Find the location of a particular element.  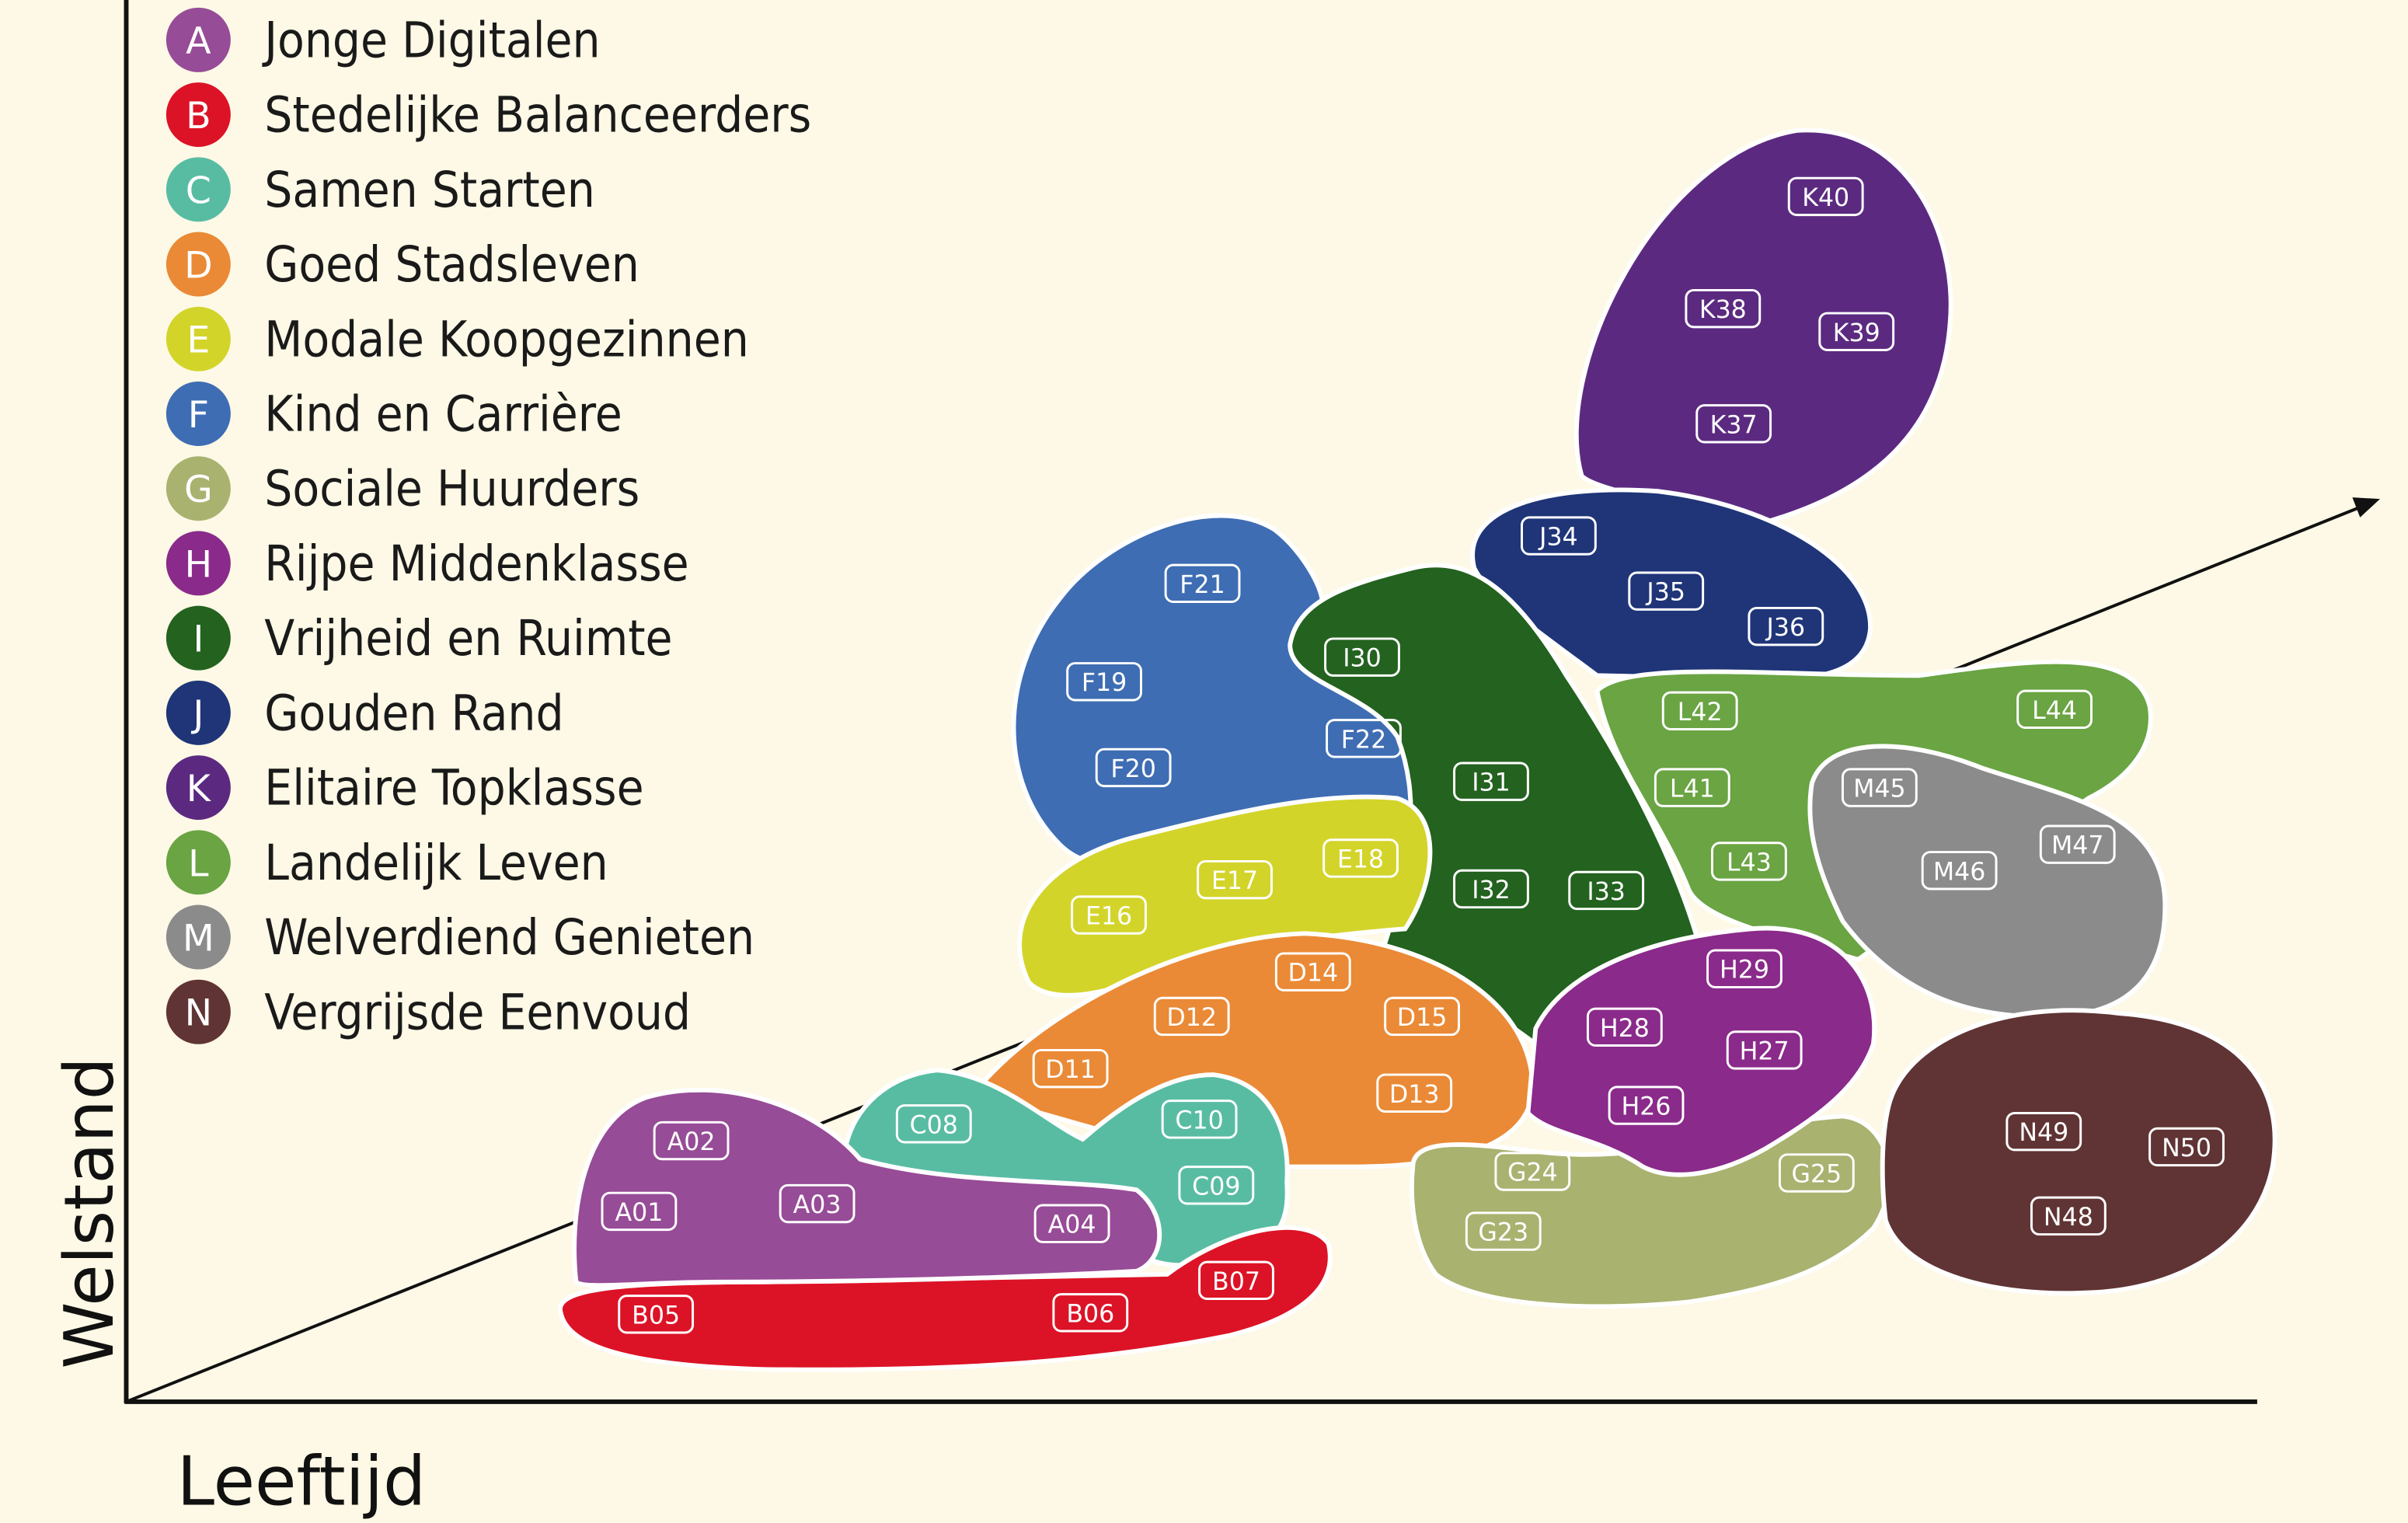

segment-label: B06 is located at coordinates (1090, 1314).